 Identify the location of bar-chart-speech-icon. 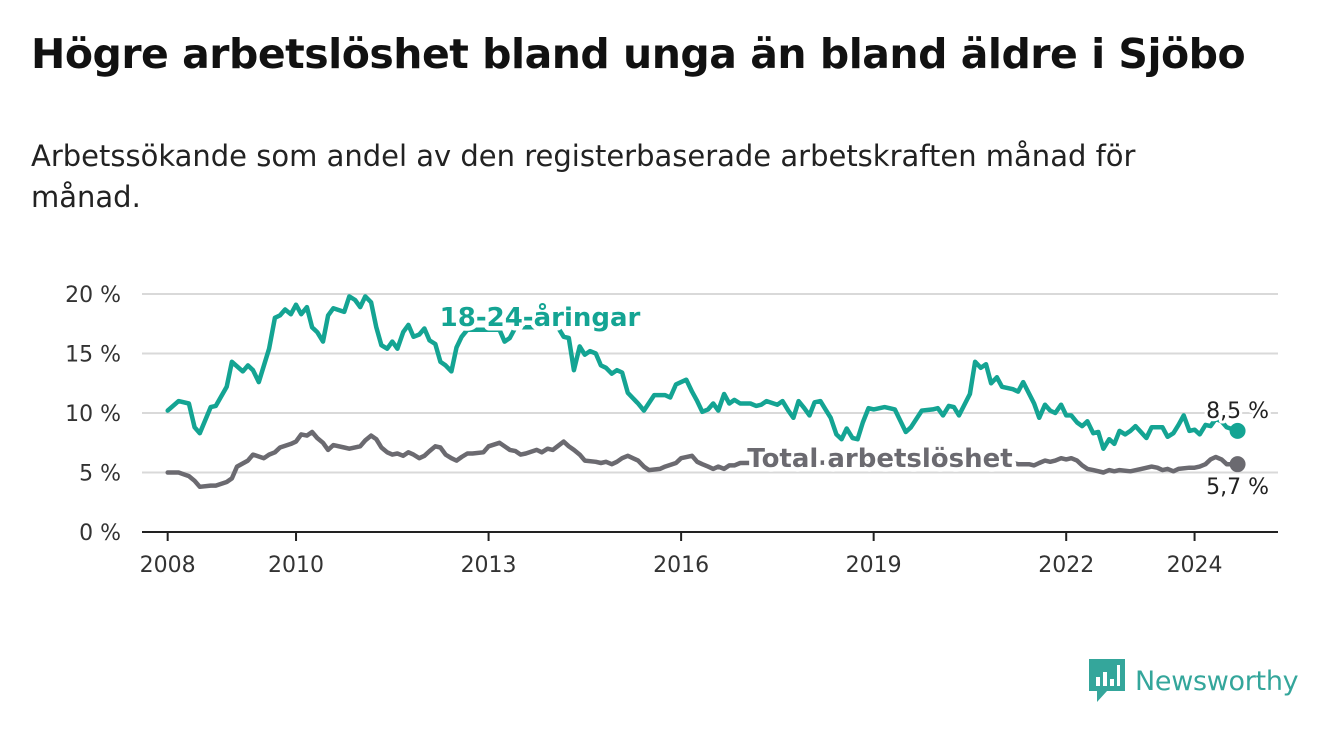
(1107, 680).